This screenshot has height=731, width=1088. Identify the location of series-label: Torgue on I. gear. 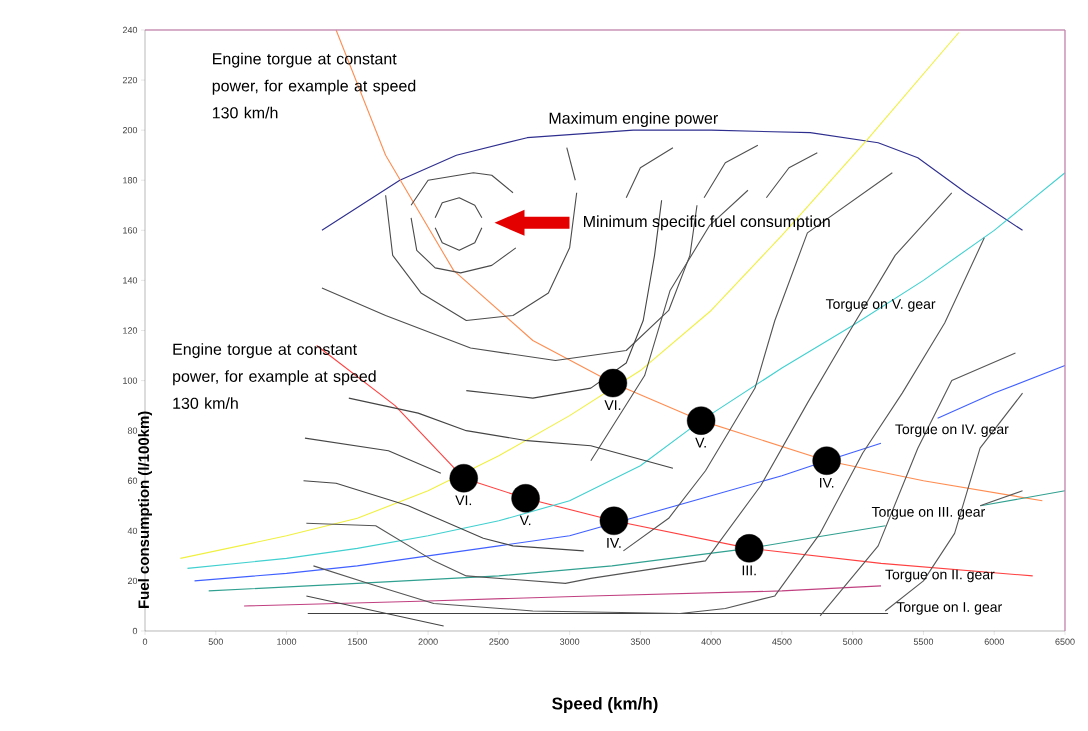
(949, 608).